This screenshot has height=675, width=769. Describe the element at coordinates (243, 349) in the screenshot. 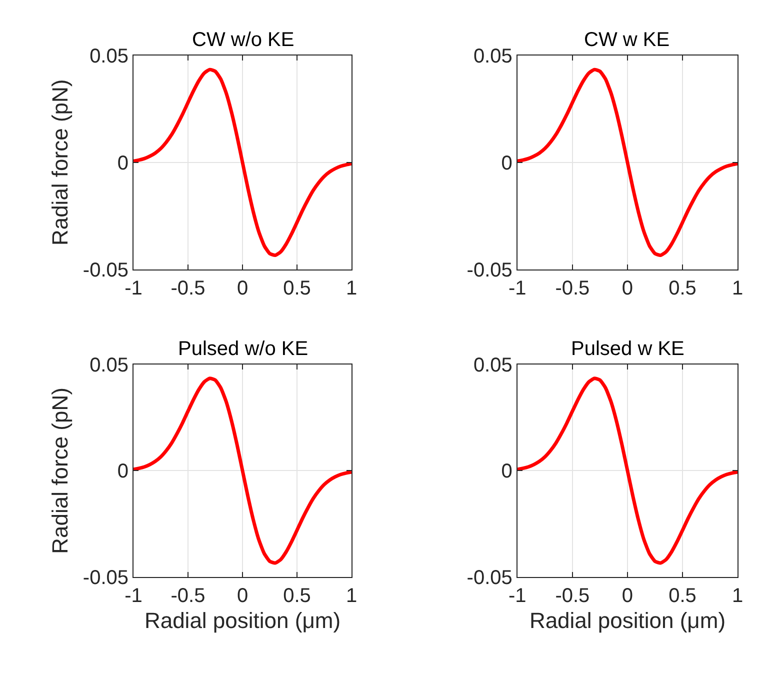

I see `chart-title: Pulsed w/o KE` at that location.